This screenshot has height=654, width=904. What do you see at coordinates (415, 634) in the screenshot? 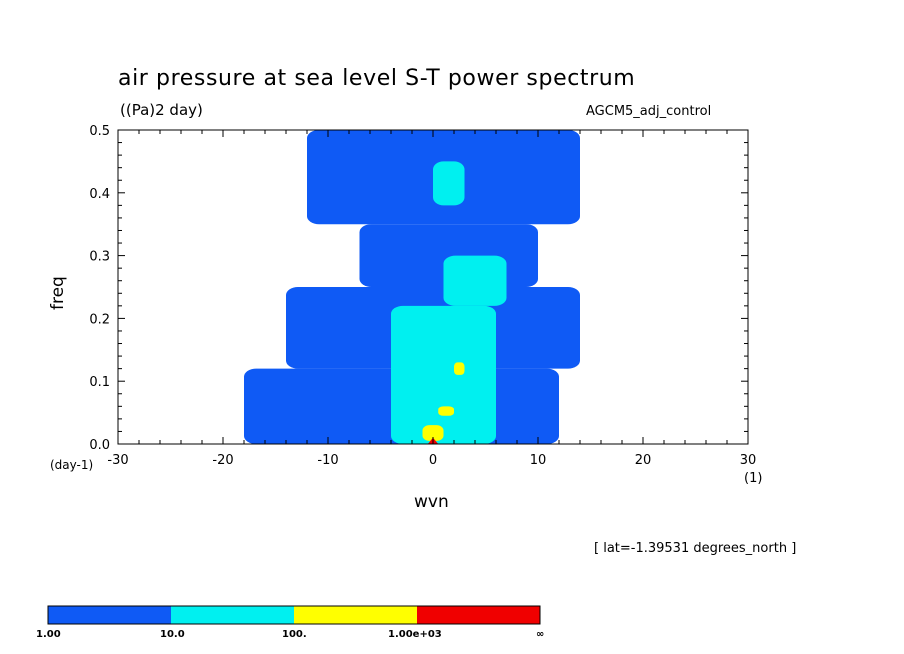
I see `colorbar-label-4: 1.00e+03` at bounding box center [415, 634].